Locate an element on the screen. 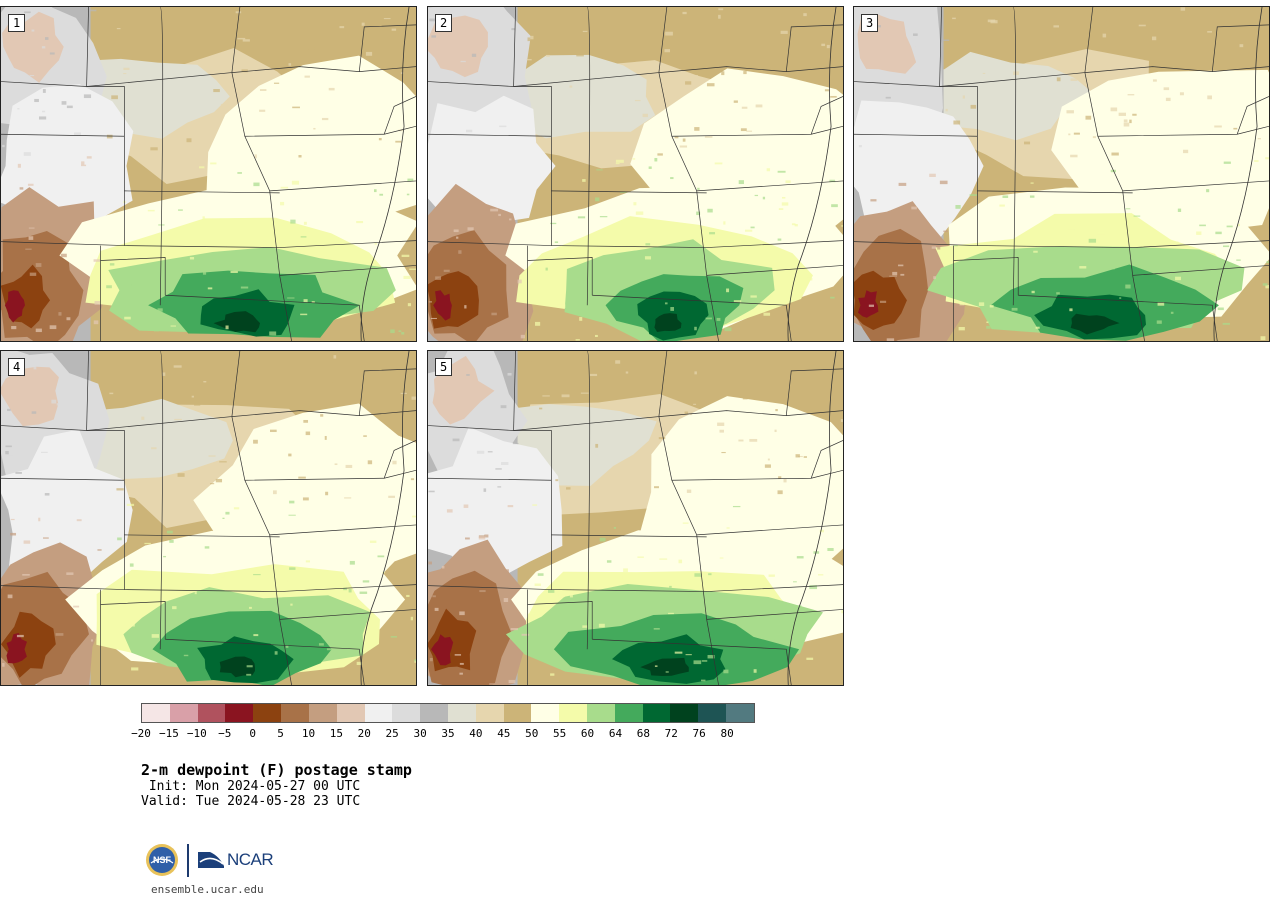 This screenshot has width=1280, height=901. website-url: ensemble.ucar.edu is located at coordinates (207, 889).